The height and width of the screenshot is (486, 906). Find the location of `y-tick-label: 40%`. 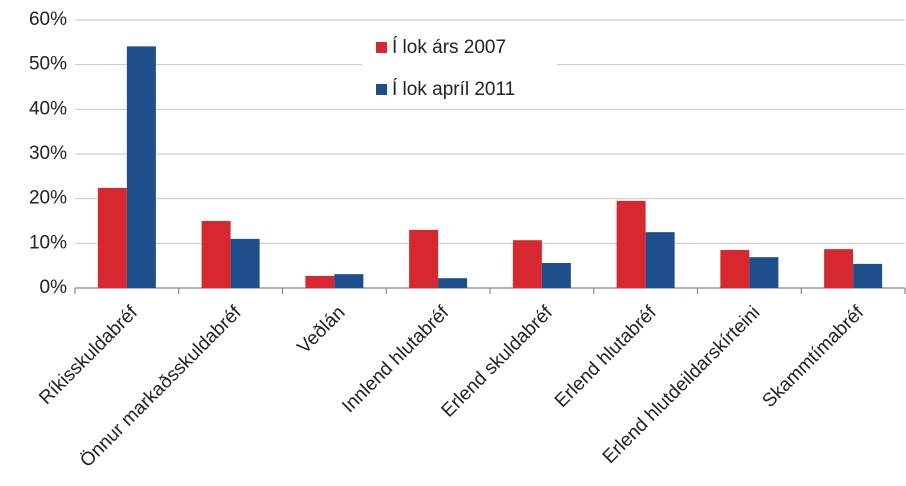

y-tick-label: 40% is located at coordinates (48, 108).